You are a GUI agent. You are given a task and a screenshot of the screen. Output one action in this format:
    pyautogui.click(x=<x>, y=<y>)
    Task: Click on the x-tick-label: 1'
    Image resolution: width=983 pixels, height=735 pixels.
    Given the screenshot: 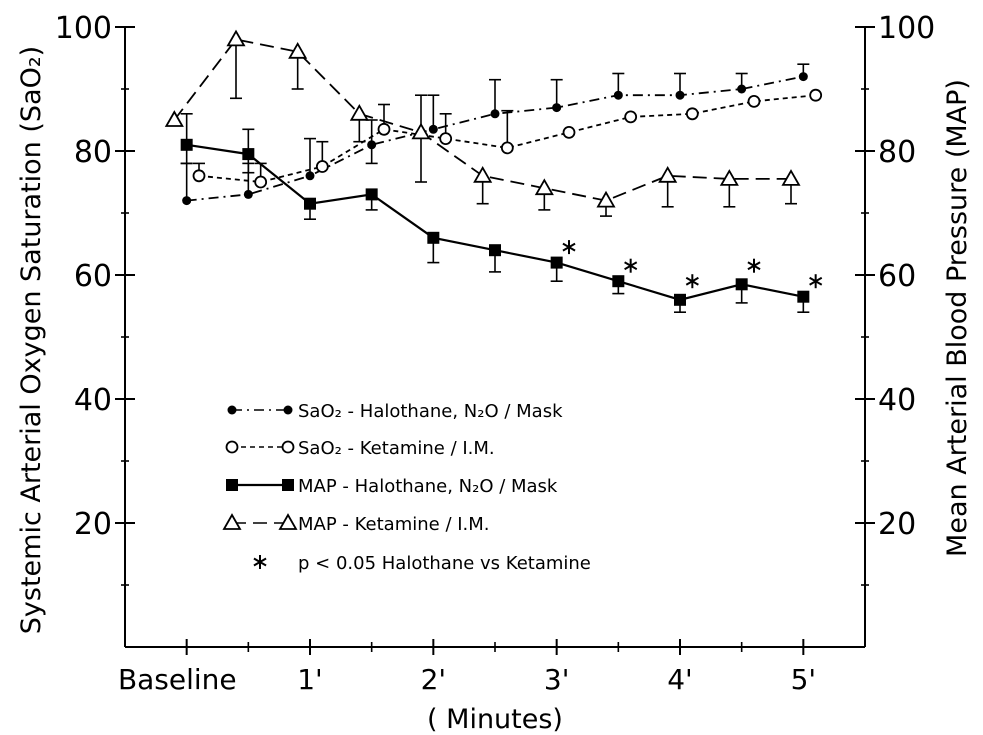 What is the action you would take?
    pyautogui.click(x=310, y=679)
    